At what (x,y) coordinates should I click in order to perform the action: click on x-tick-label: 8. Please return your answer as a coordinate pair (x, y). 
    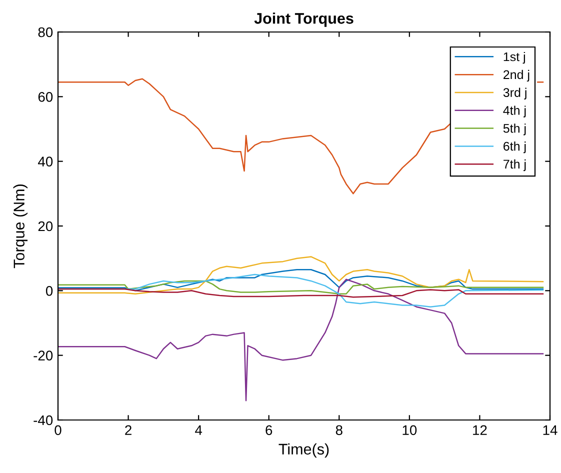
    Looking at the image, I should click on (339, 430).